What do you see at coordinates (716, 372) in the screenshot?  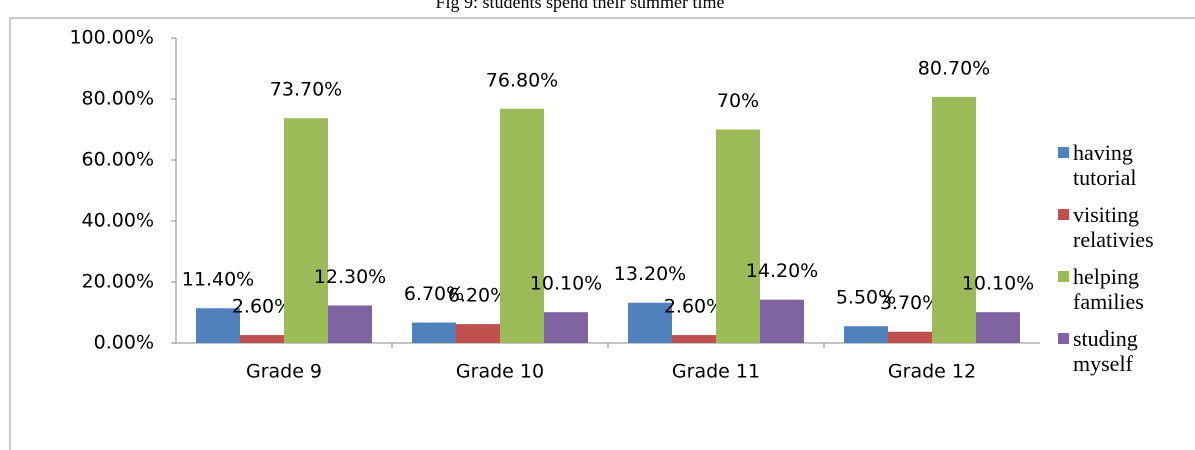 I see `x-tick-label: Grade 11` at bounding box center [716, 372].